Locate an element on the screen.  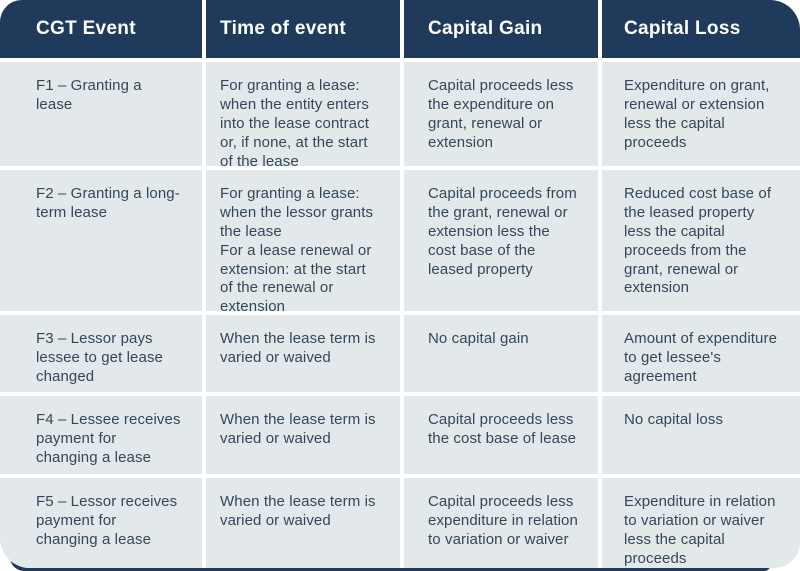
header-label: Time of event is located at coordinates (283, 28).